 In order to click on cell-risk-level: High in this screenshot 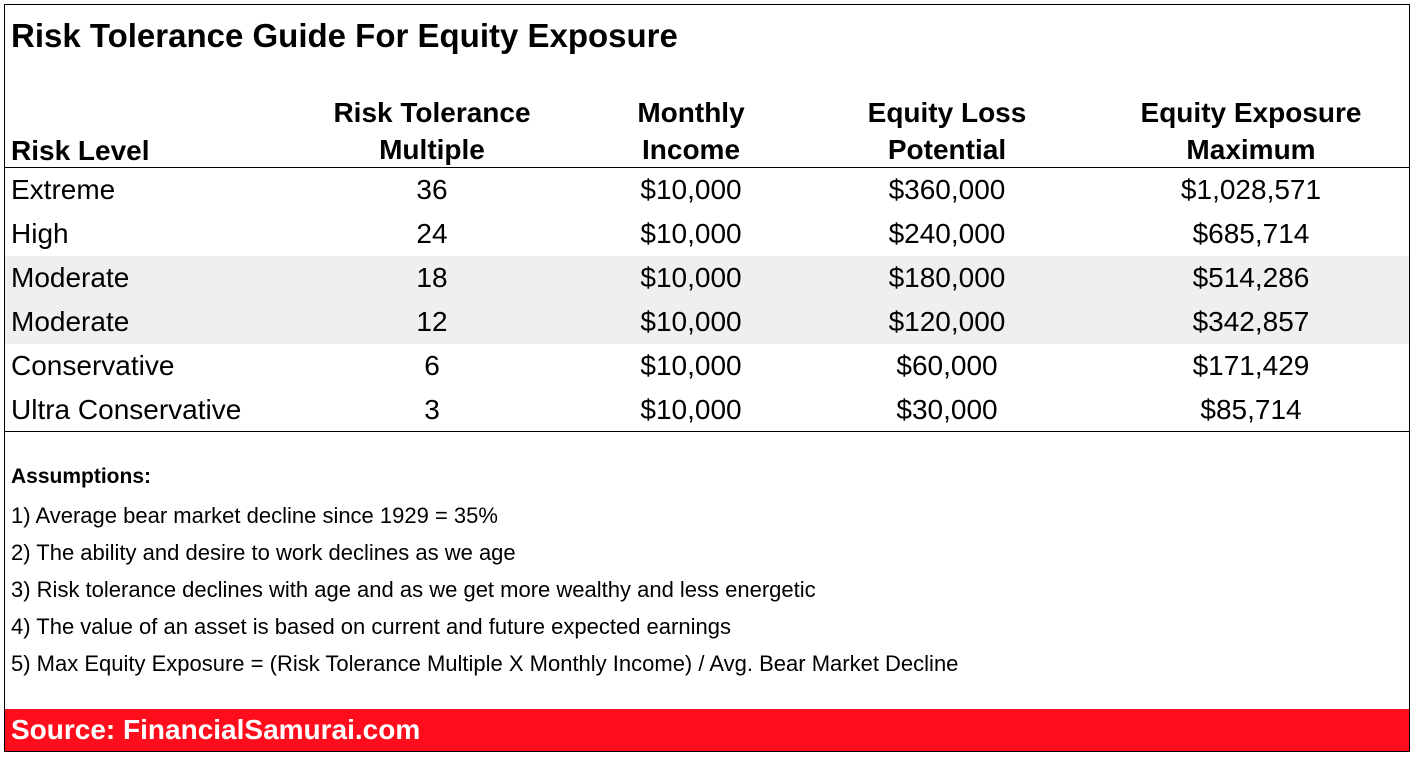, I will do `click(40, 233)`.